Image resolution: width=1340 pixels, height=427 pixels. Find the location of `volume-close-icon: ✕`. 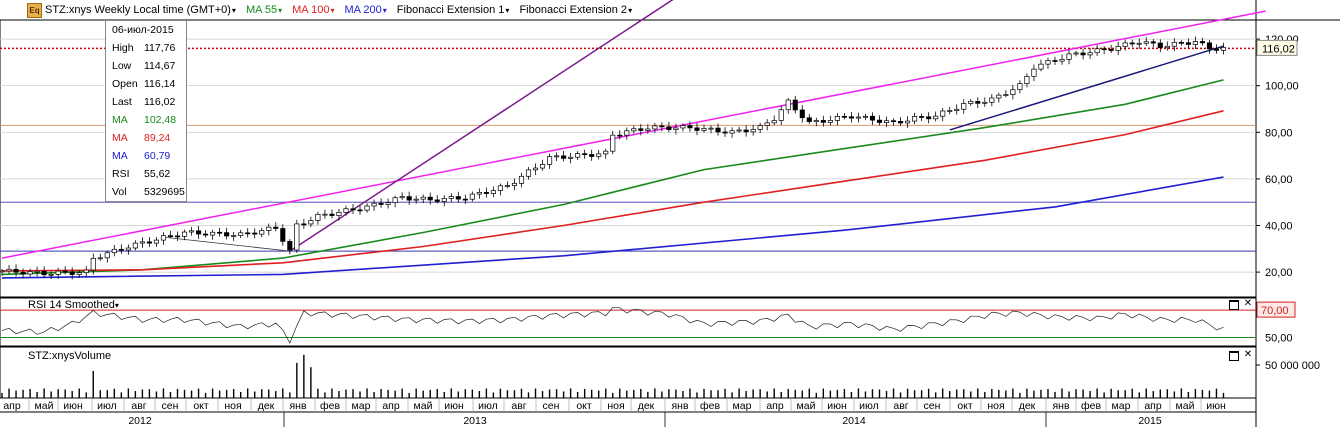

volume-close-icon: ✕ is located at coordinates (1248, 354).